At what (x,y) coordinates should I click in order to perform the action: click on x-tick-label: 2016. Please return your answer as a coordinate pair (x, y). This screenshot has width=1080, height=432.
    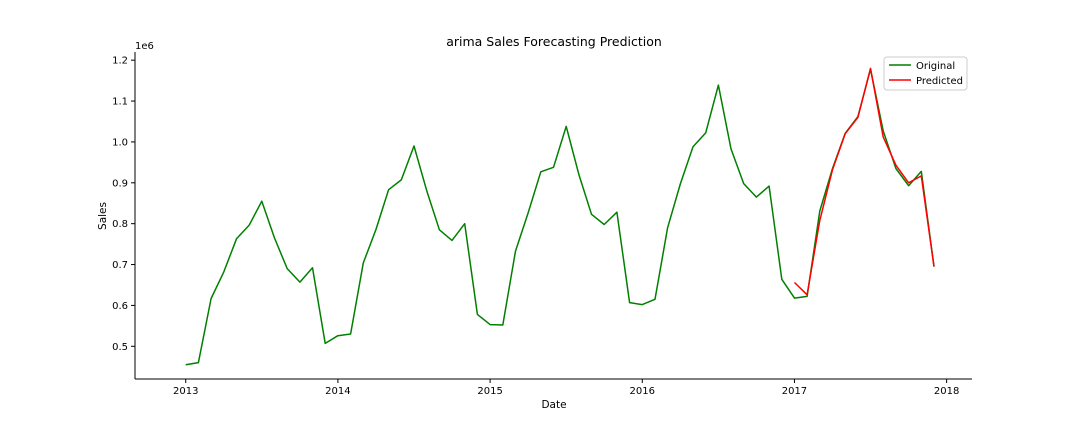
    Looking at the image, I should click on (642, 391).